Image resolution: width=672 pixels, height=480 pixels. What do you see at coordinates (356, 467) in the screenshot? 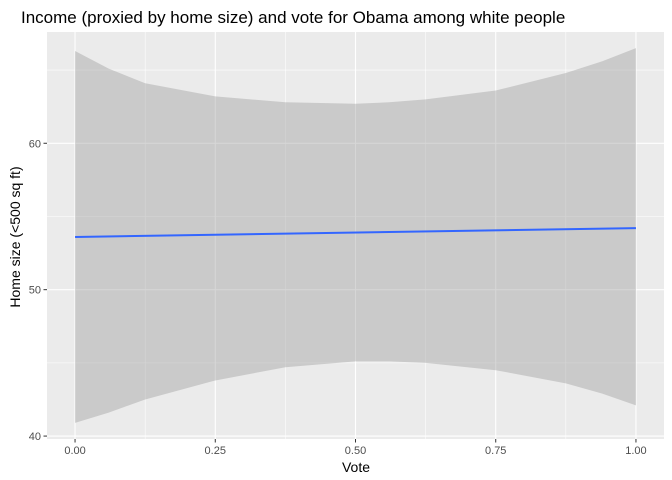
I see `x-axis-title: Vote` at bounding box center [356, 467].